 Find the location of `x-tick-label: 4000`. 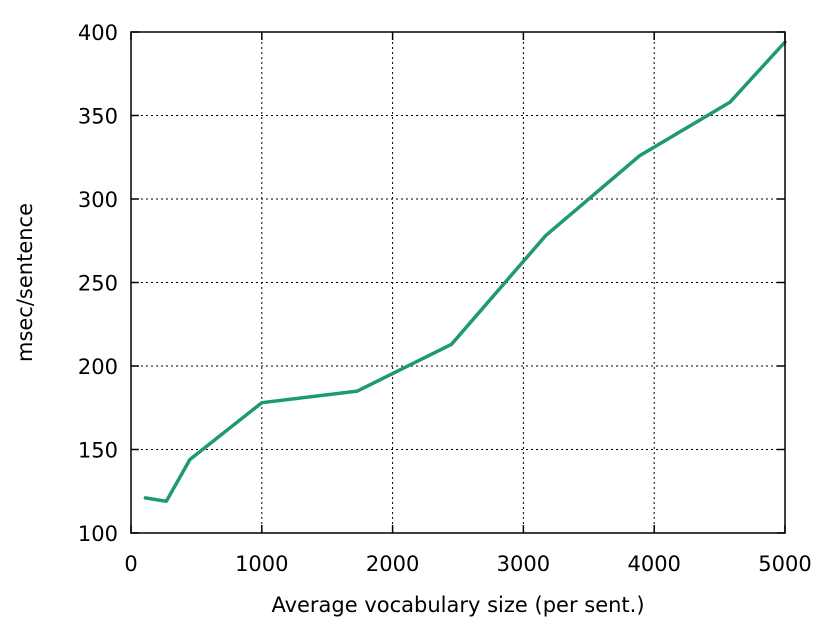

x-tick-label: 4000 is located at coordinates (653, 564).